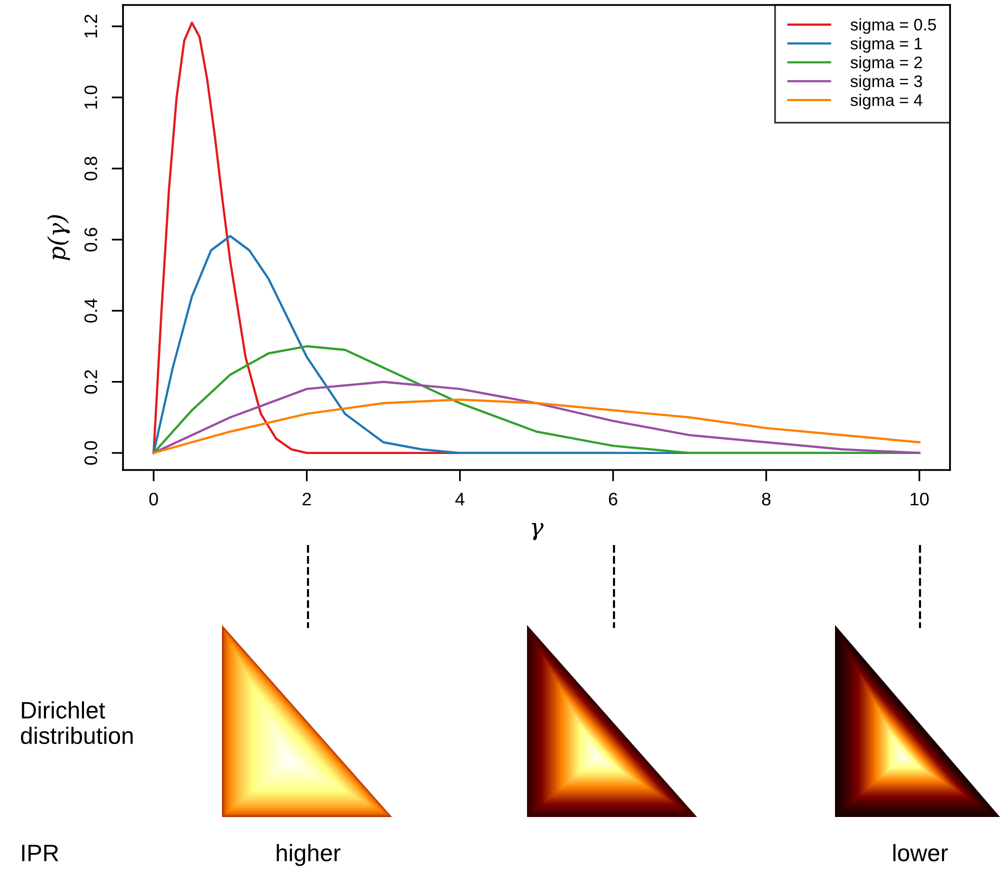 The image size is (1000, 875). Describe the element at coordinates (91, 26) in the screenshot. I see `y-tick-label: 1.2` at that location.